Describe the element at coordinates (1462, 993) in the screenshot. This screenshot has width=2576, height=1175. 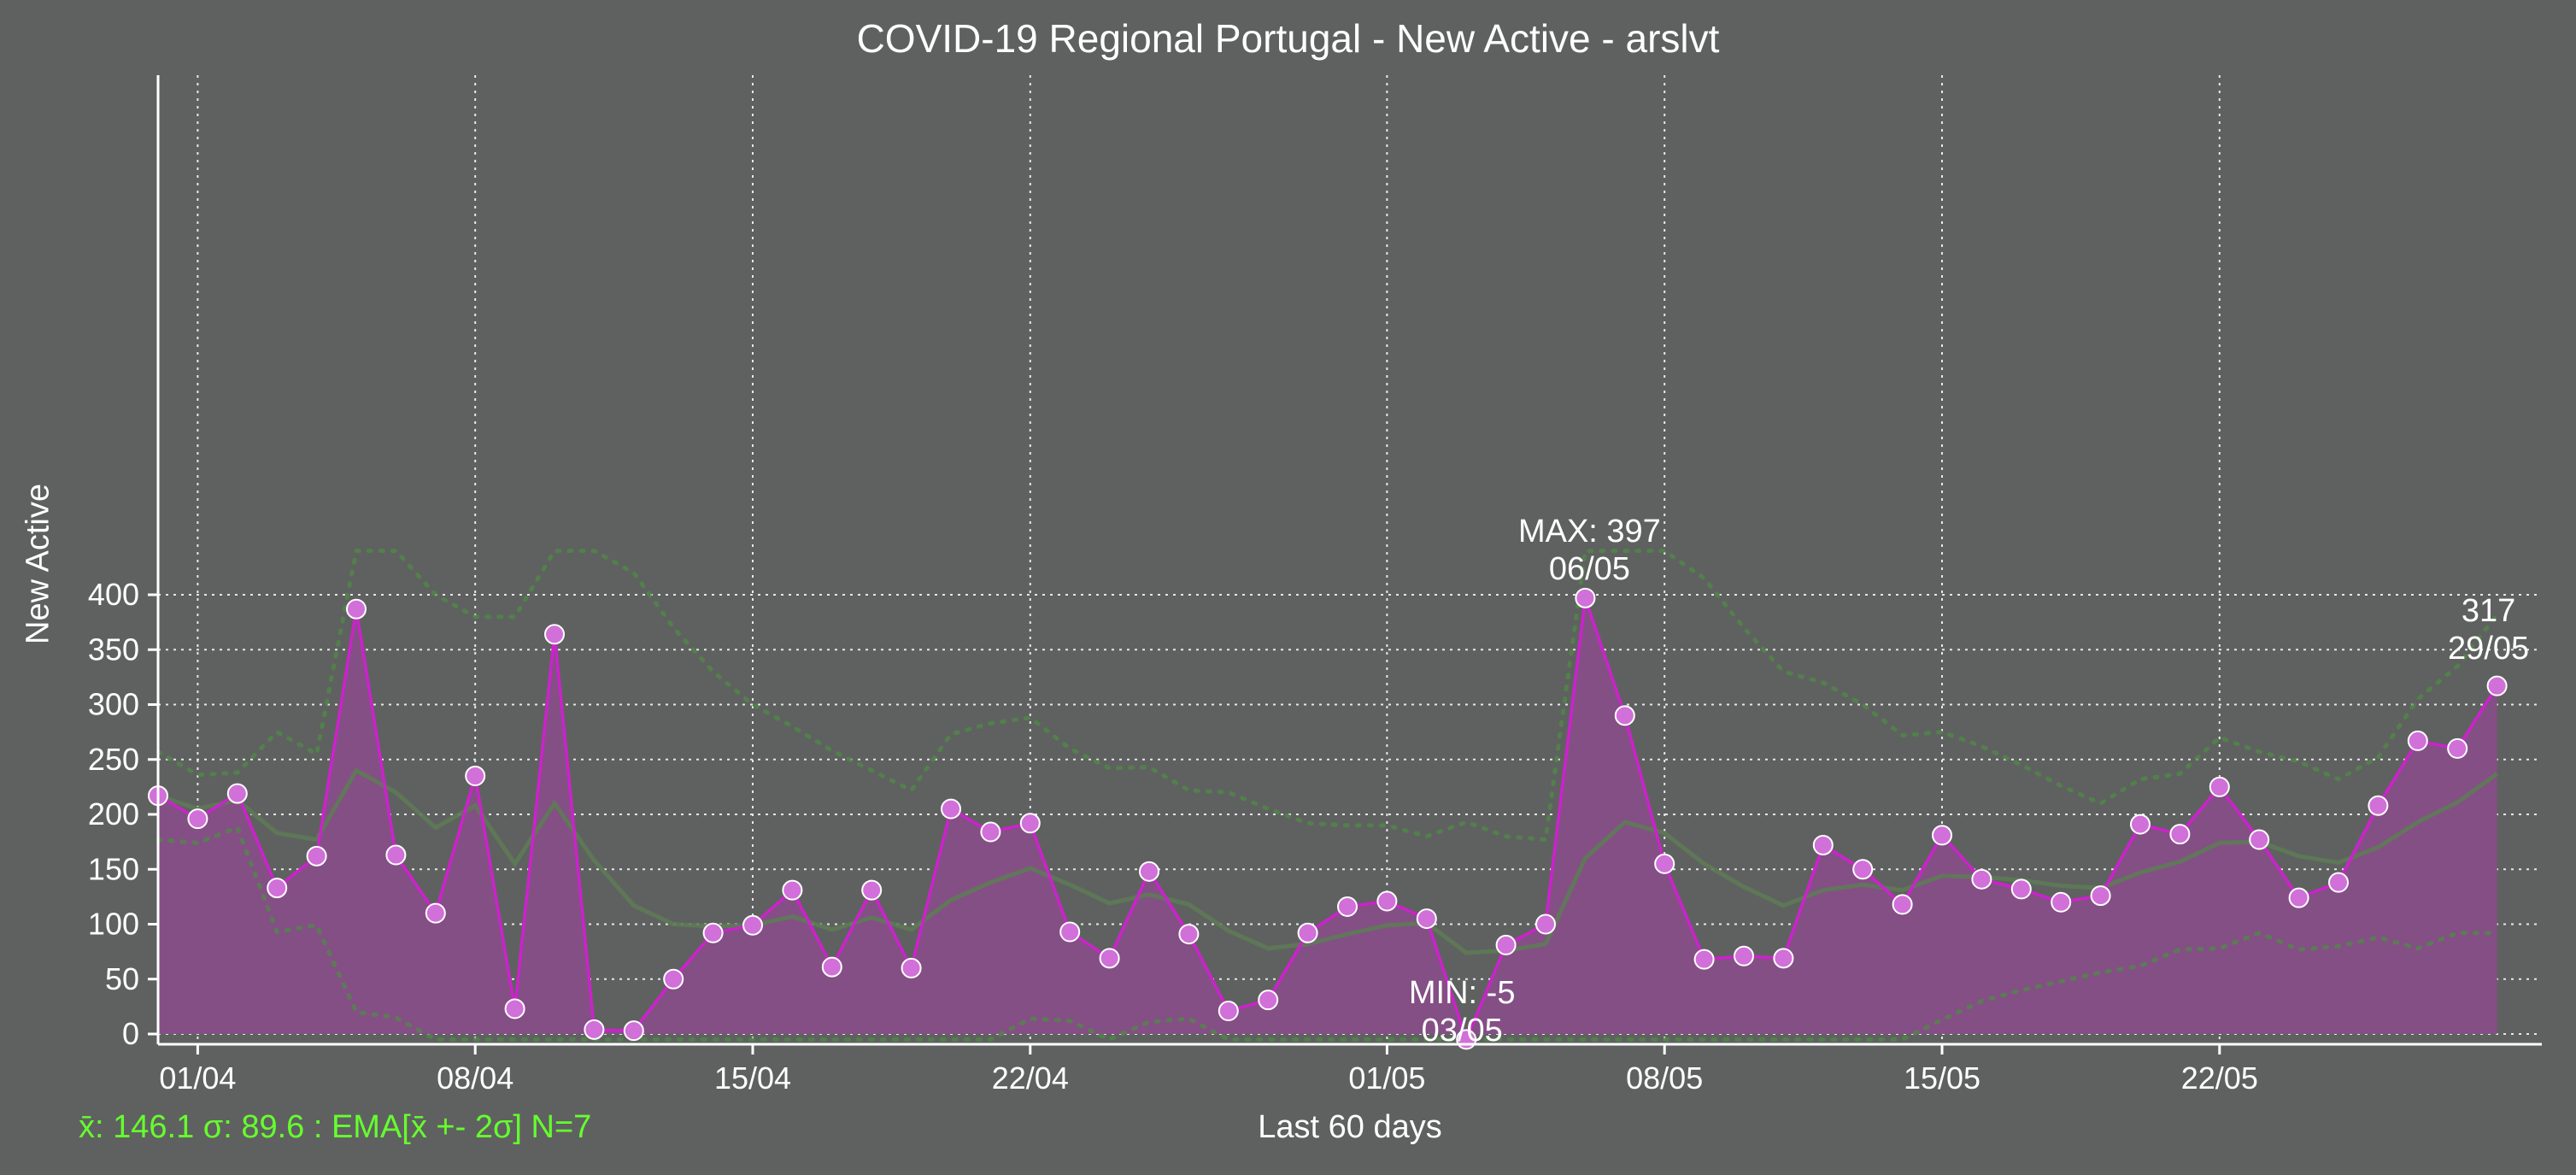
I see `min-annotation-label: MIN: -5` at that location.